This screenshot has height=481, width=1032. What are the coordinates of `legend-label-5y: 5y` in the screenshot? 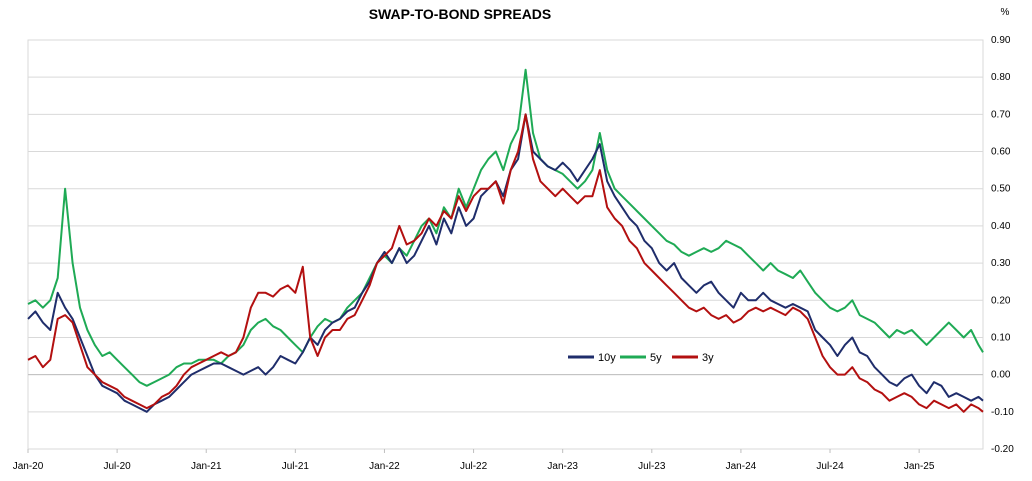 It's located at (656, 358).